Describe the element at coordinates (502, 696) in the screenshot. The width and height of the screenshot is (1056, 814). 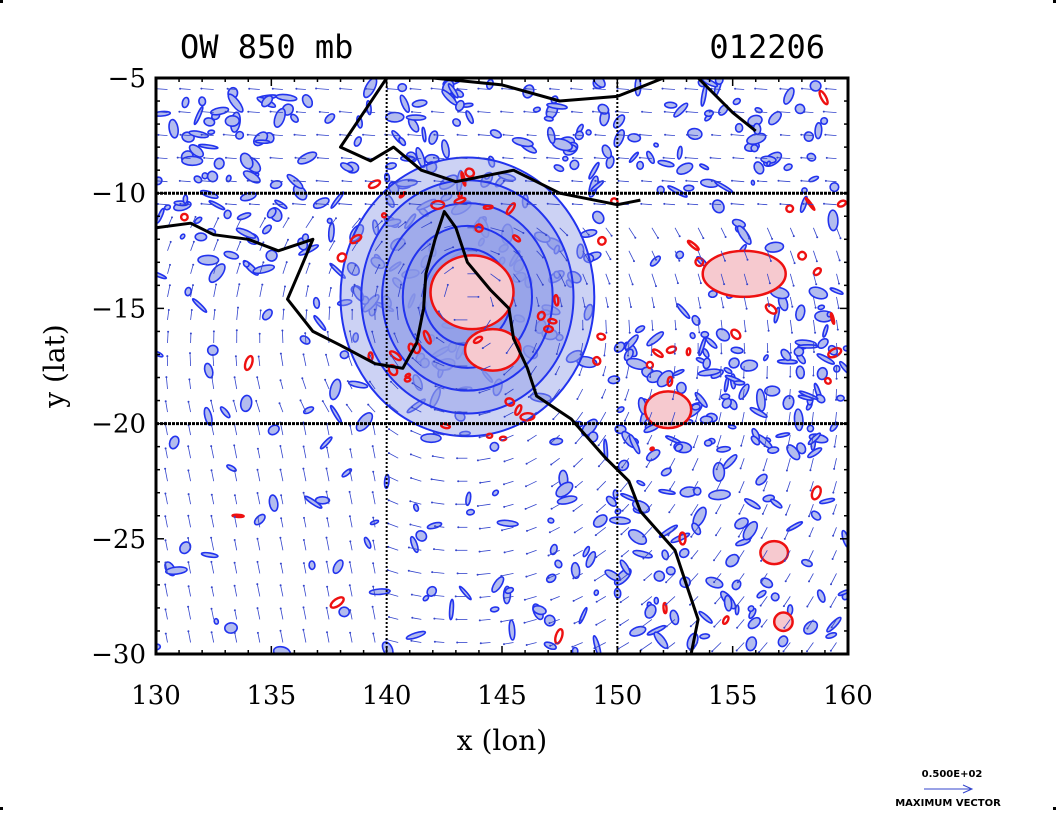
I see `x-tick-label: 145` at that location.